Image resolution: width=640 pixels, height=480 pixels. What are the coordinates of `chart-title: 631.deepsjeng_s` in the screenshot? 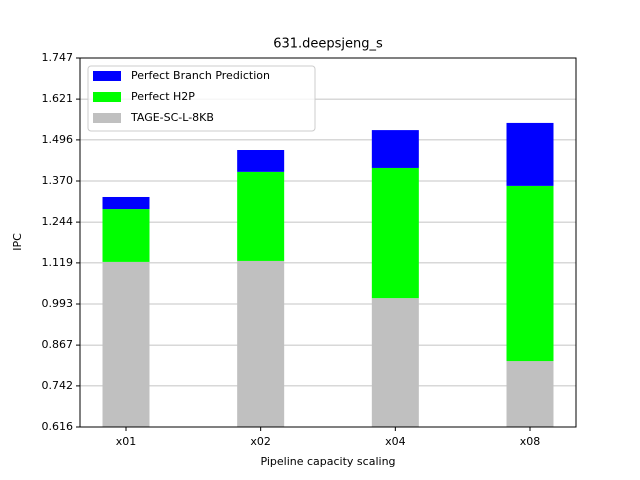 It's located at (328, 44).